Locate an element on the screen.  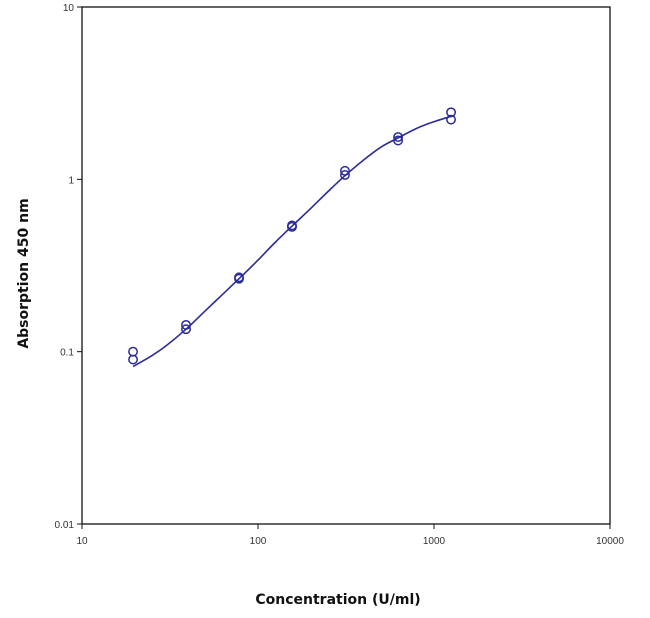
x-axis-title: Concentration (U/ml) is located at coordinates (337, 600).